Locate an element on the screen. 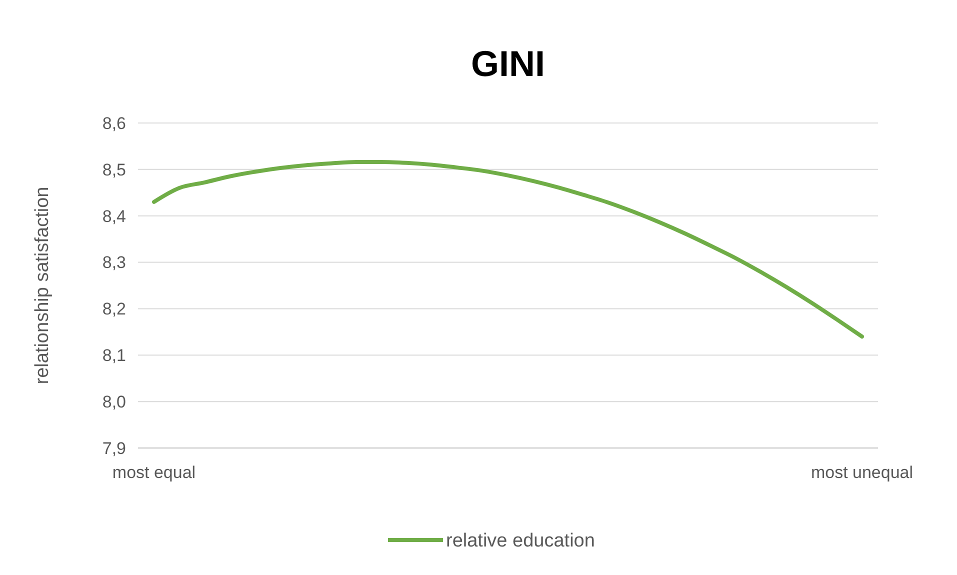 This screenshot has width=957, height=575. x-tick-label: most equal is located at coordinates (154, 472).